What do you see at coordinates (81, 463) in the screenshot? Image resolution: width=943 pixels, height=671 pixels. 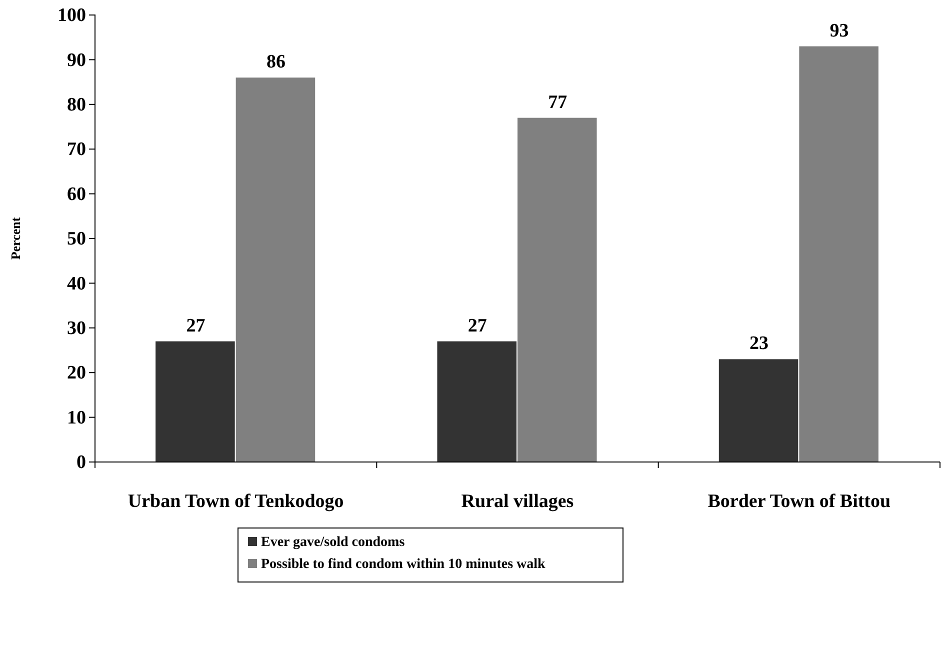 I see `y-tick-label: 0` at bounding box center [81, 463].